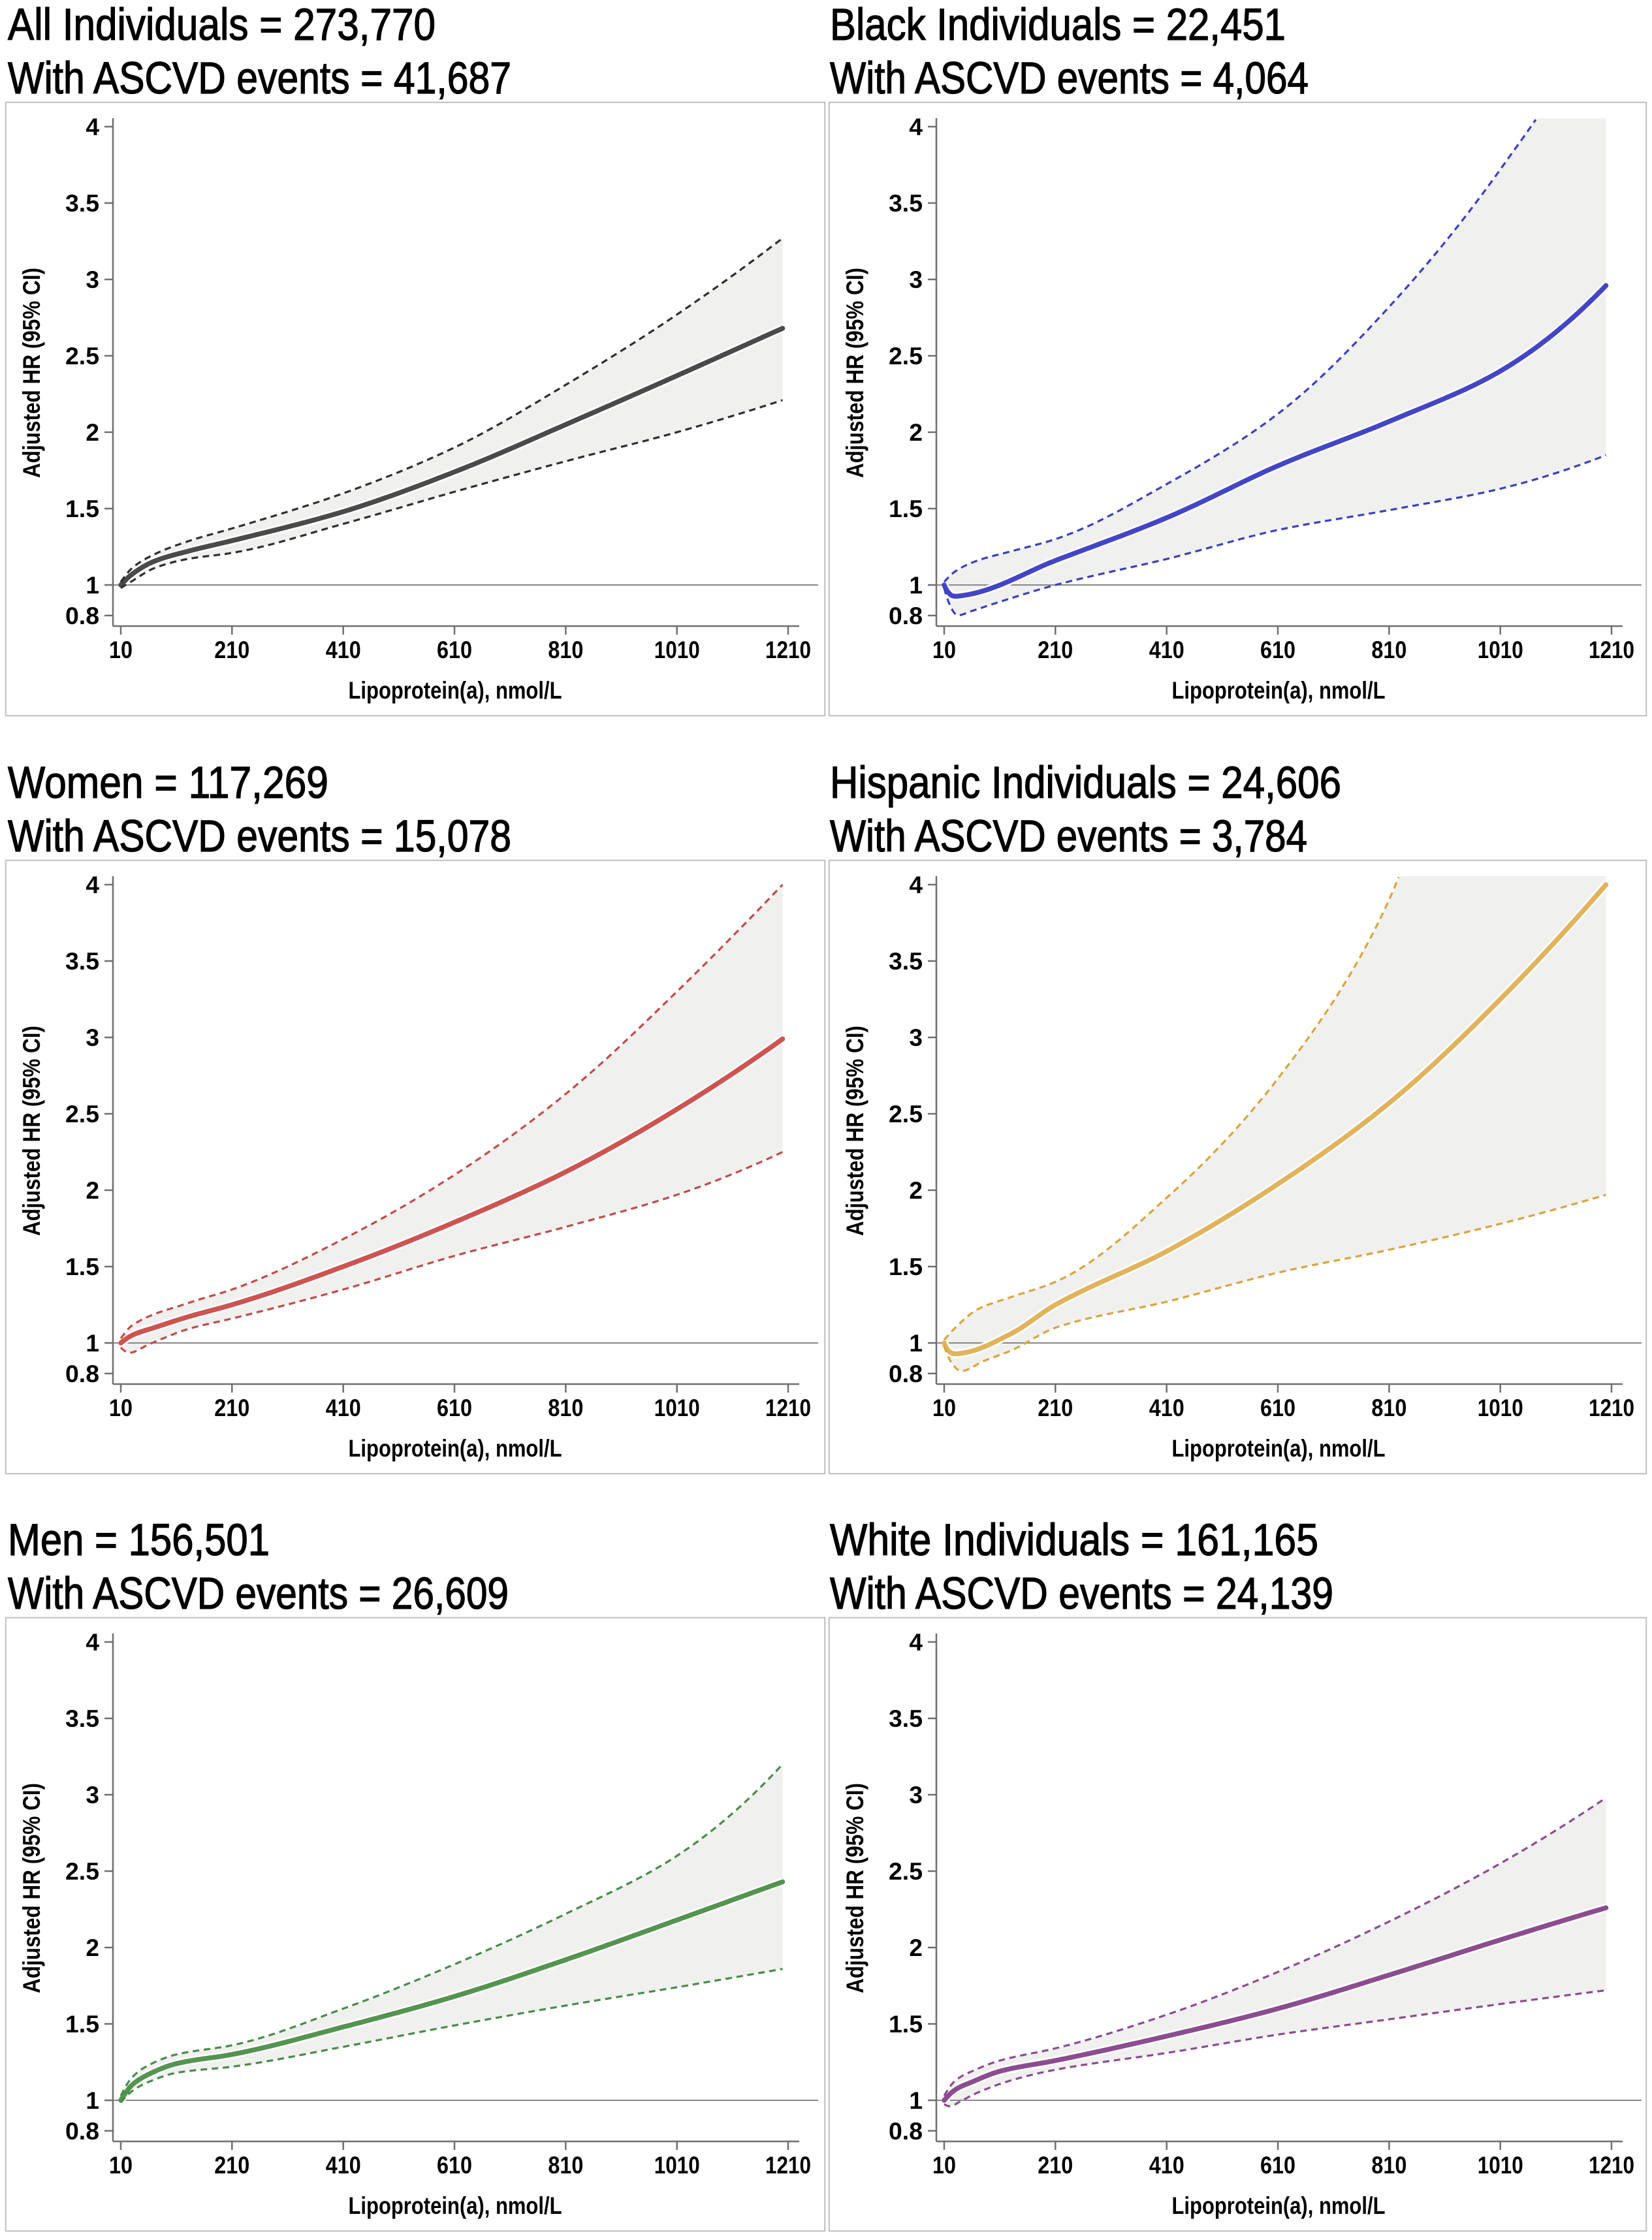 The image size is (1652, 2240). I want to click on svg-text: With ASCVD events = 24,139, so click(1081, 1593).